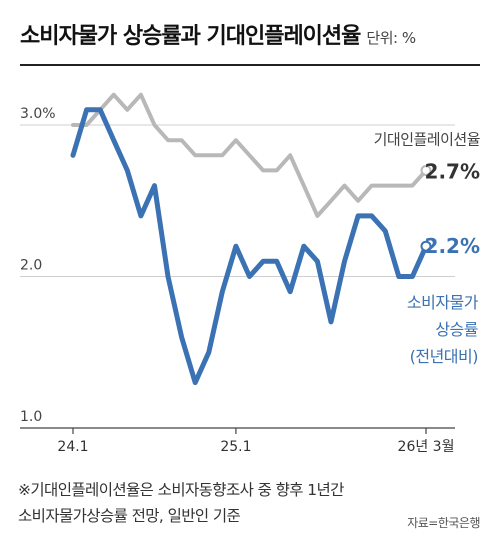 This screenshot has height=552, width=500. I want to click on end-value-label: 2.2%, so click(452, 246).